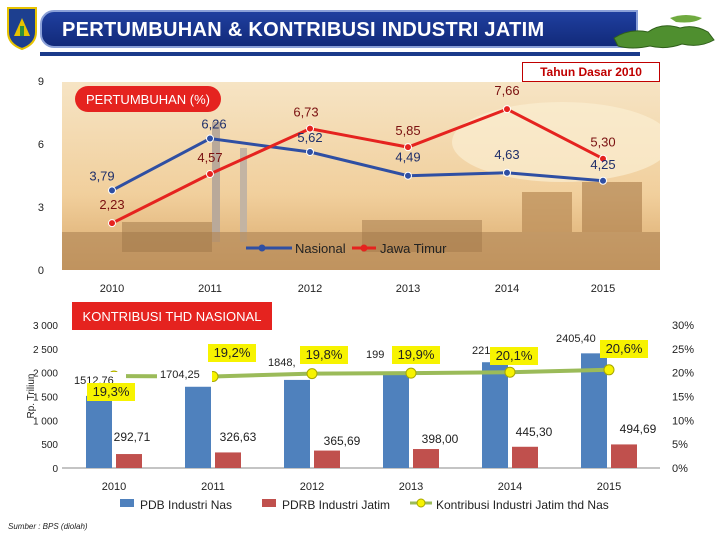 The width and height of the screenshot is (720, 540). Describe the element at coordinates (683, 350) in the screenshot. I see `bar-y2-tick: 25%` at that location.